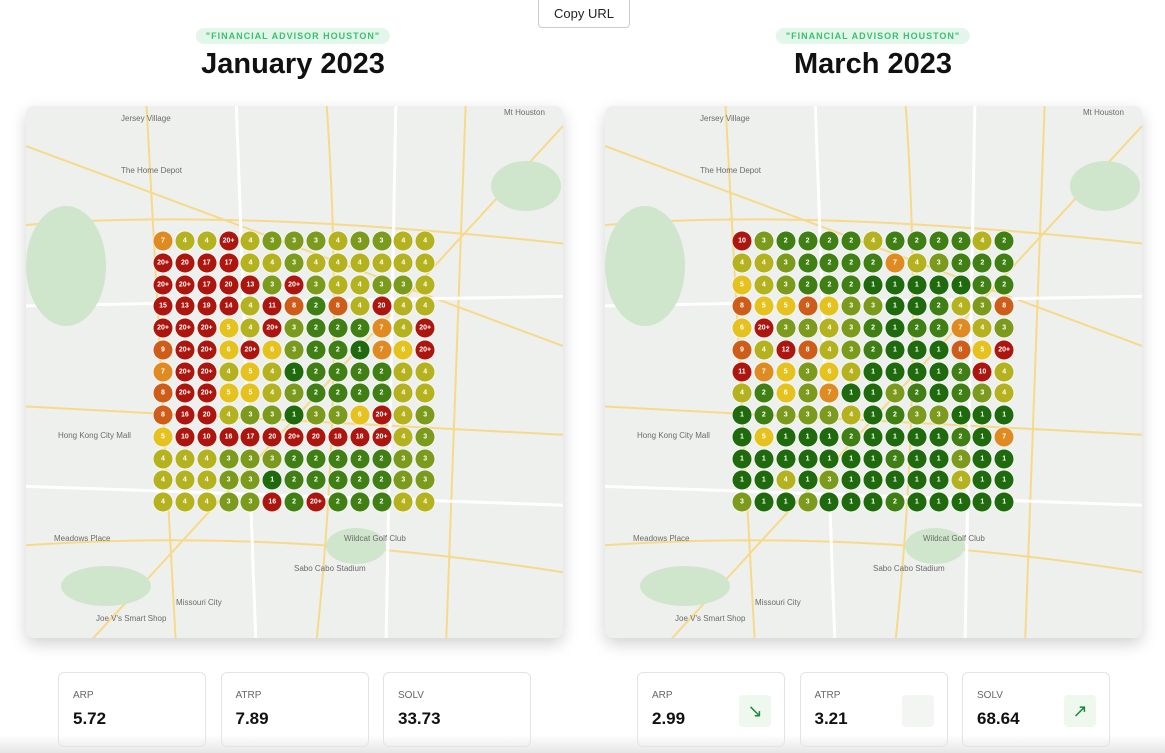 The image size is (1165, 753). I want to click on trend-icon: ↘, so click(755, 711).